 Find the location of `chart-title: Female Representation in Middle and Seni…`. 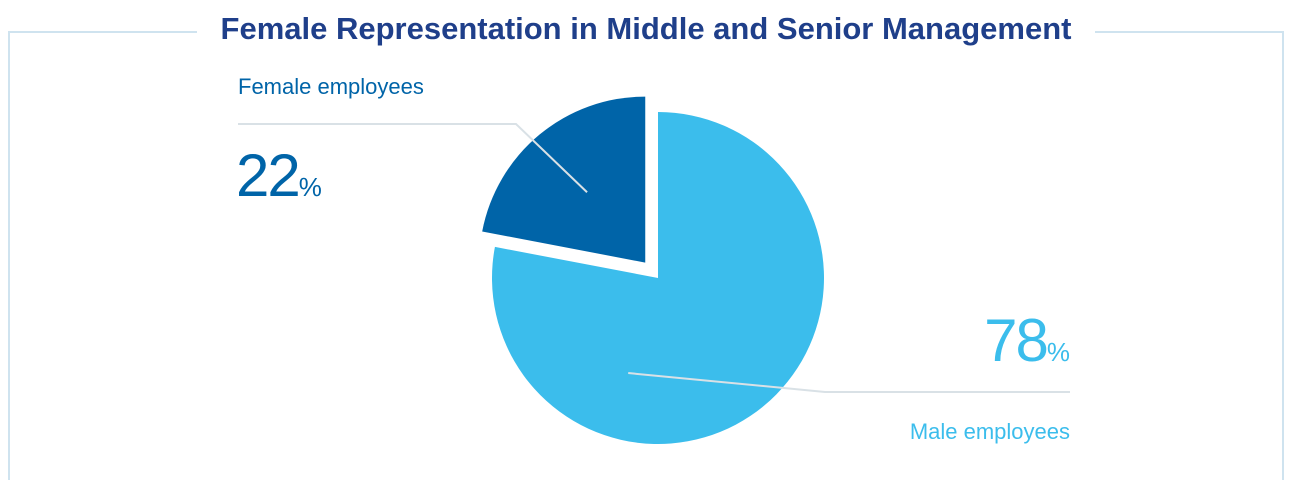

chart-title: Female Representation in Middle and Seni… is located at coordinates (646, 29).